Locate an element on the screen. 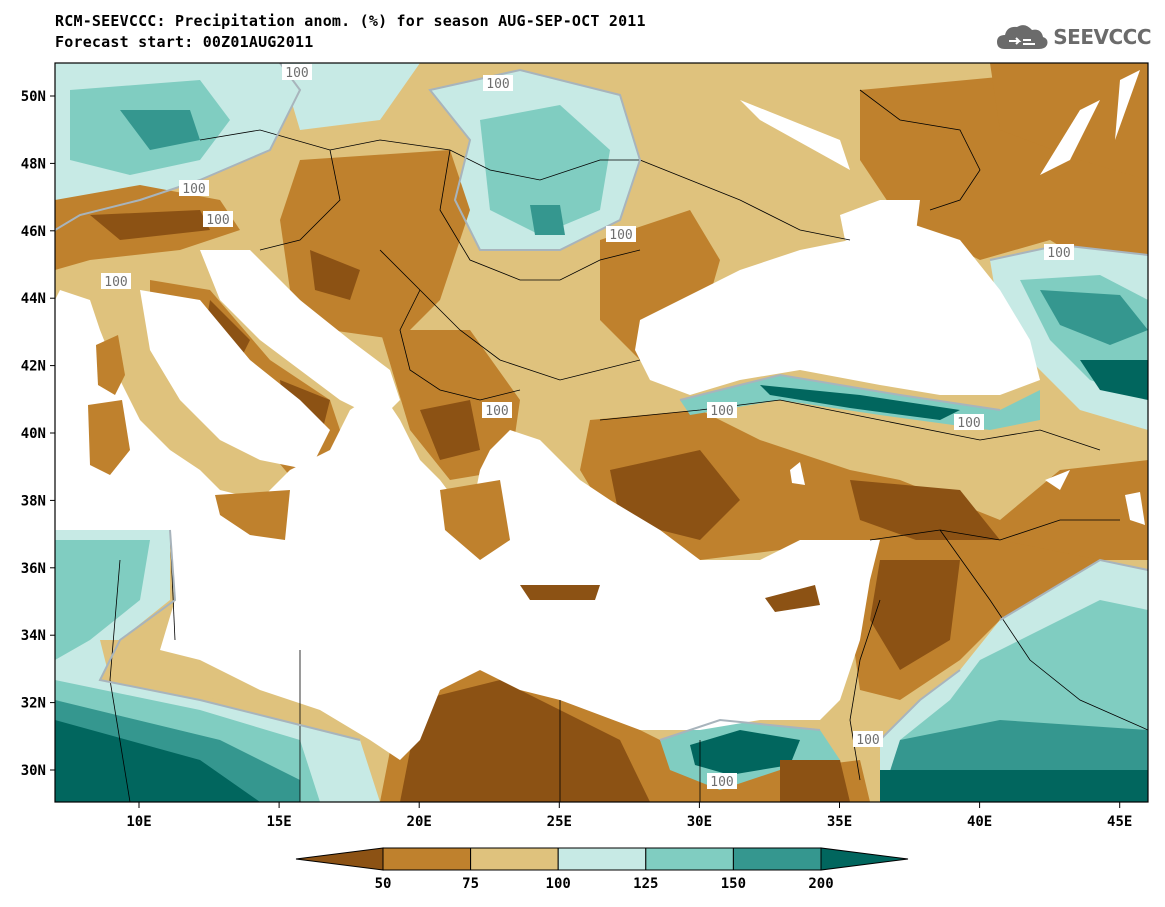  lon-tick-label: 40E is located at coordinates (979, 822).